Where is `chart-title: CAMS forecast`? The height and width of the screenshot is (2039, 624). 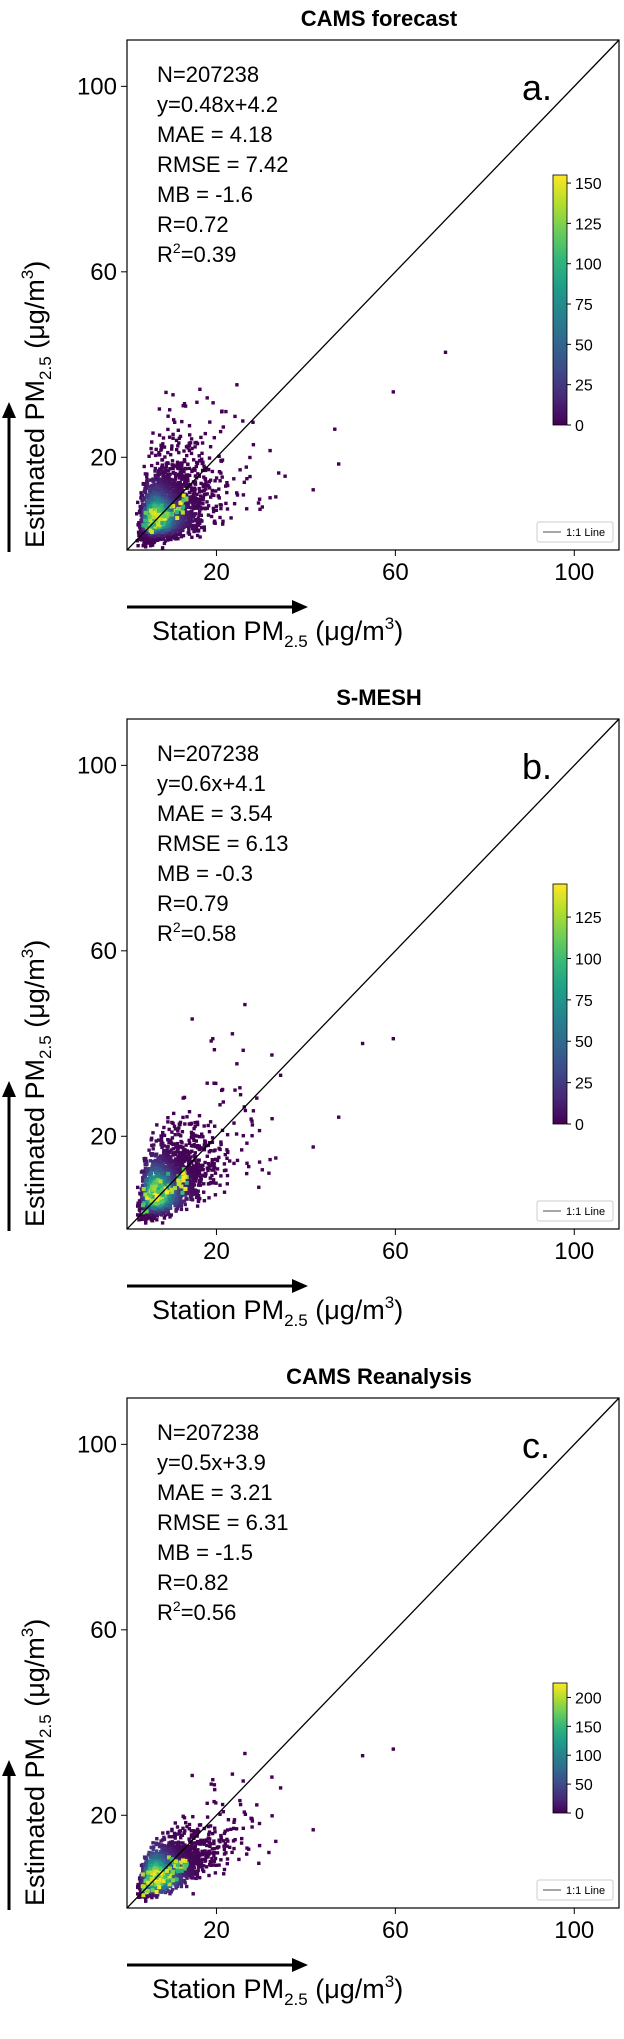
chart-title: CAMS forecast is located at coordinates (379, 18).